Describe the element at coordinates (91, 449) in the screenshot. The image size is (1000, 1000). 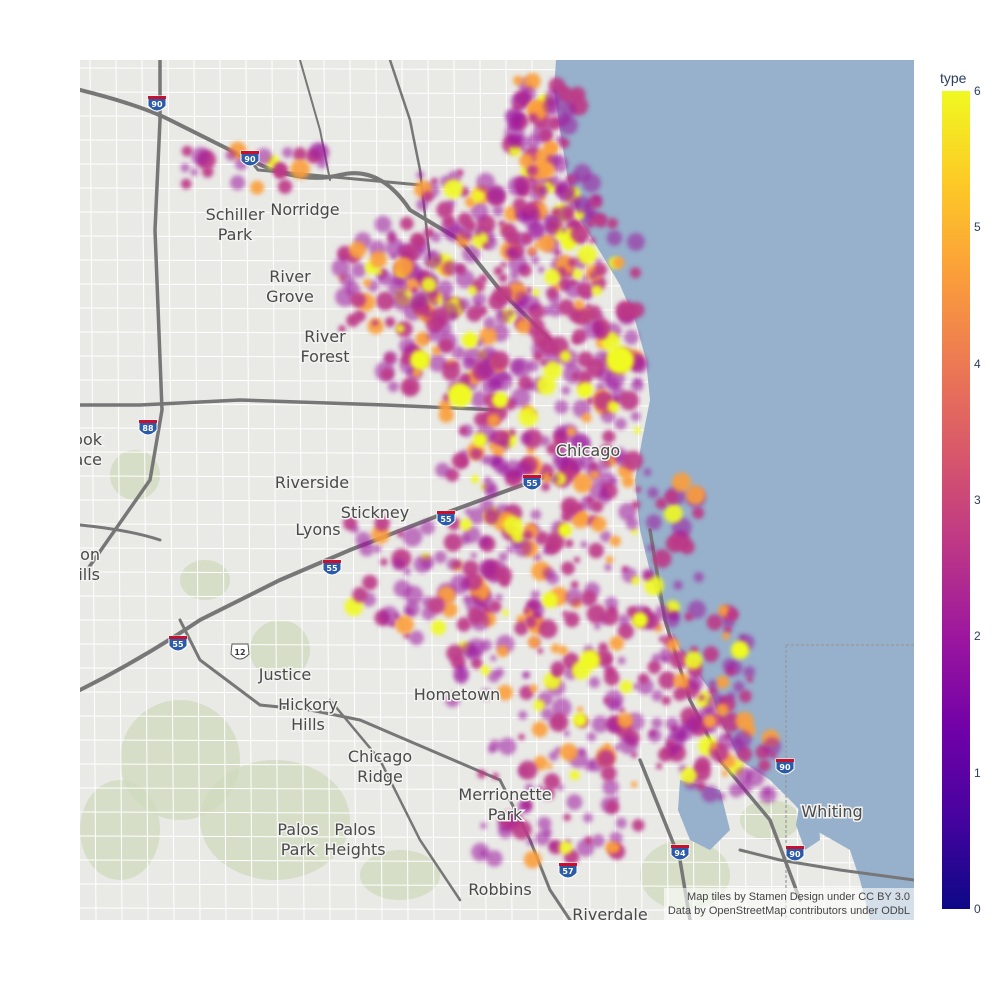
I see `place-label-westbrook-terrace: brookrace` at that location.